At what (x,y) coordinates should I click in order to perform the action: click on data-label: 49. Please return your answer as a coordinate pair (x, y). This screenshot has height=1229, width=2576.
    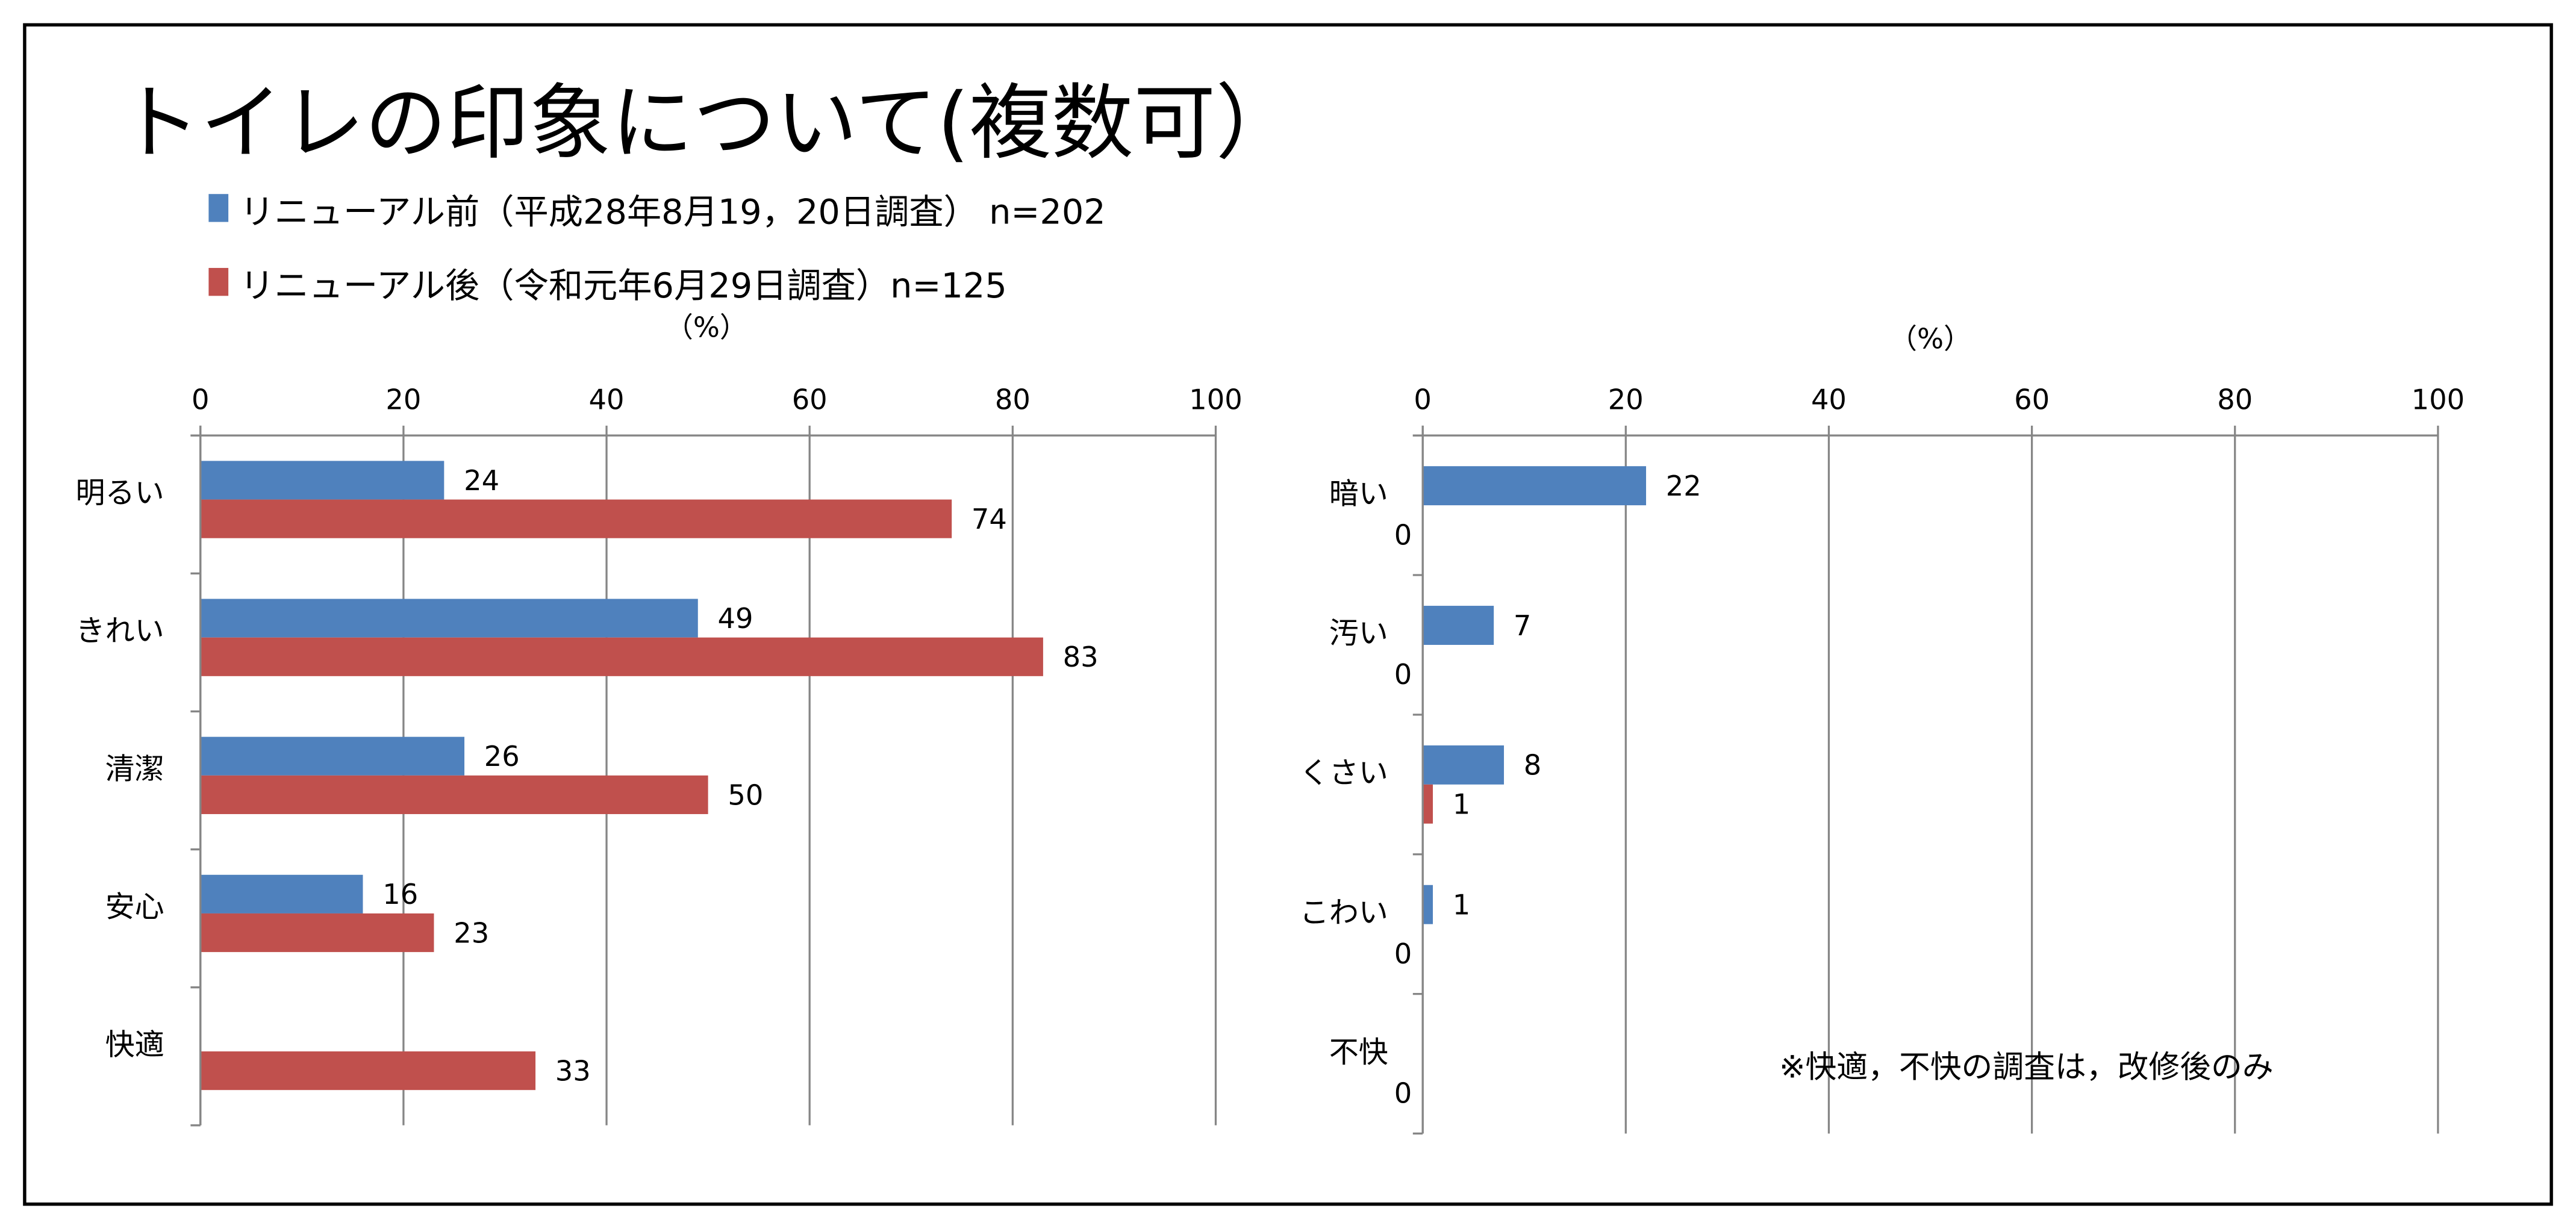
    Looking at the image, I should click on (735, 618).